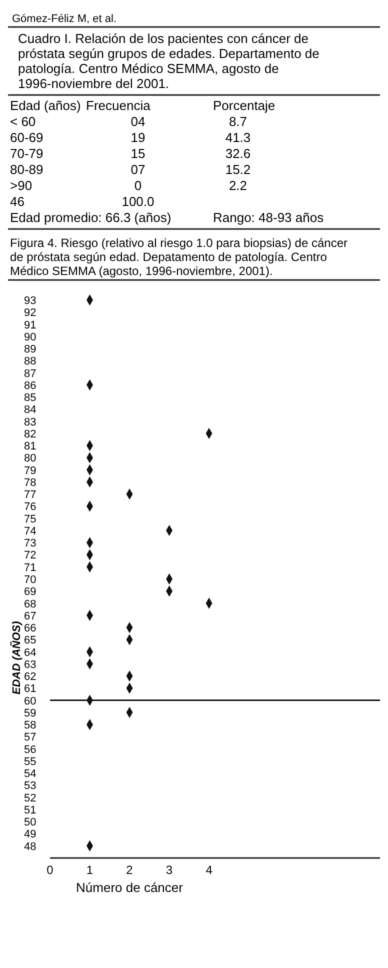 The image size is (388, 968). I want to click on y-tick-label: 80, so click(30, 458).